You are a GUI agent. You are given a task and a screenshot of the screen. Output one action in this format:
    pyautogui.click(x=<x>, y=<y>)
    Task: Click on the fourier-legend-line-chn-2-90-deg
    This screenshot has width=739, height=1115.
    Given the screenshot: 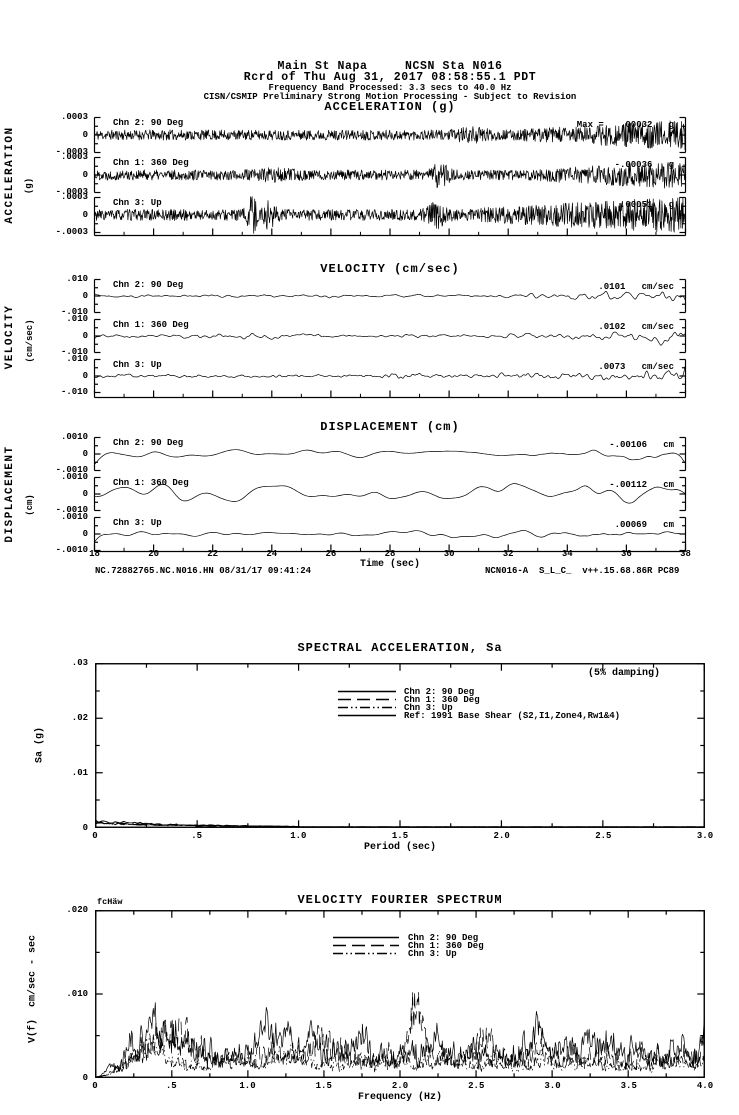 What is the action you would take?
    pyautogui.click(x=366, y=937)
    